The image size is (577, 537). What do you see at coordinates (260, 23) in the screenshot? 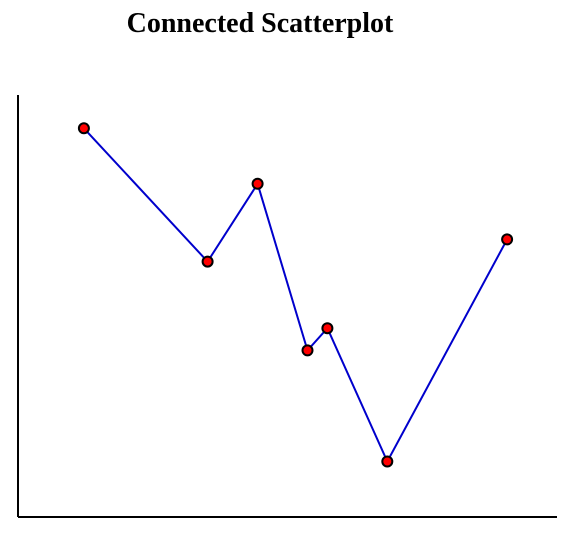
I see `chart-title: Connected Scatterplot` at bounding box center [260, 23].